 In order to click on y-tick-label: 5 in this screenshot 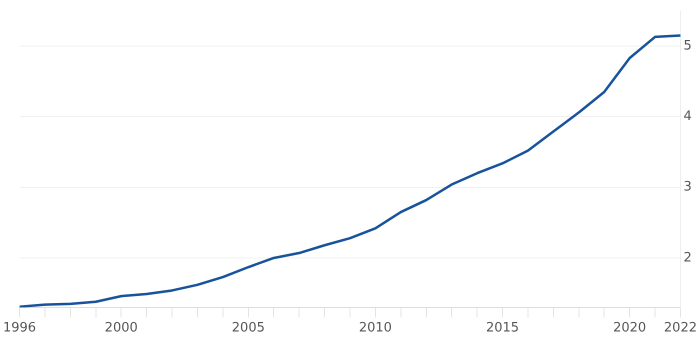, I will do `click(687, 46)`.